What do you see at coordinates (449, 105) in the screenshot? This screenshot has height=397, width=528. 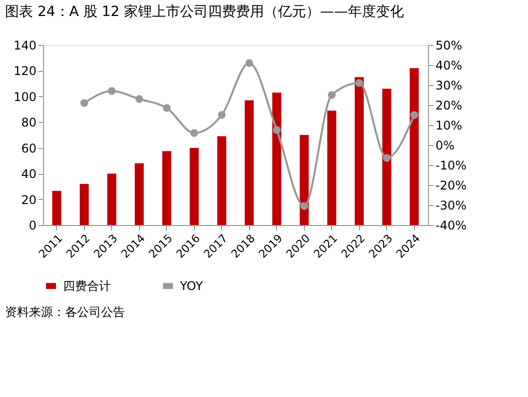 I see `y2-tick-label: 20%` at bounding box center [449, 105].